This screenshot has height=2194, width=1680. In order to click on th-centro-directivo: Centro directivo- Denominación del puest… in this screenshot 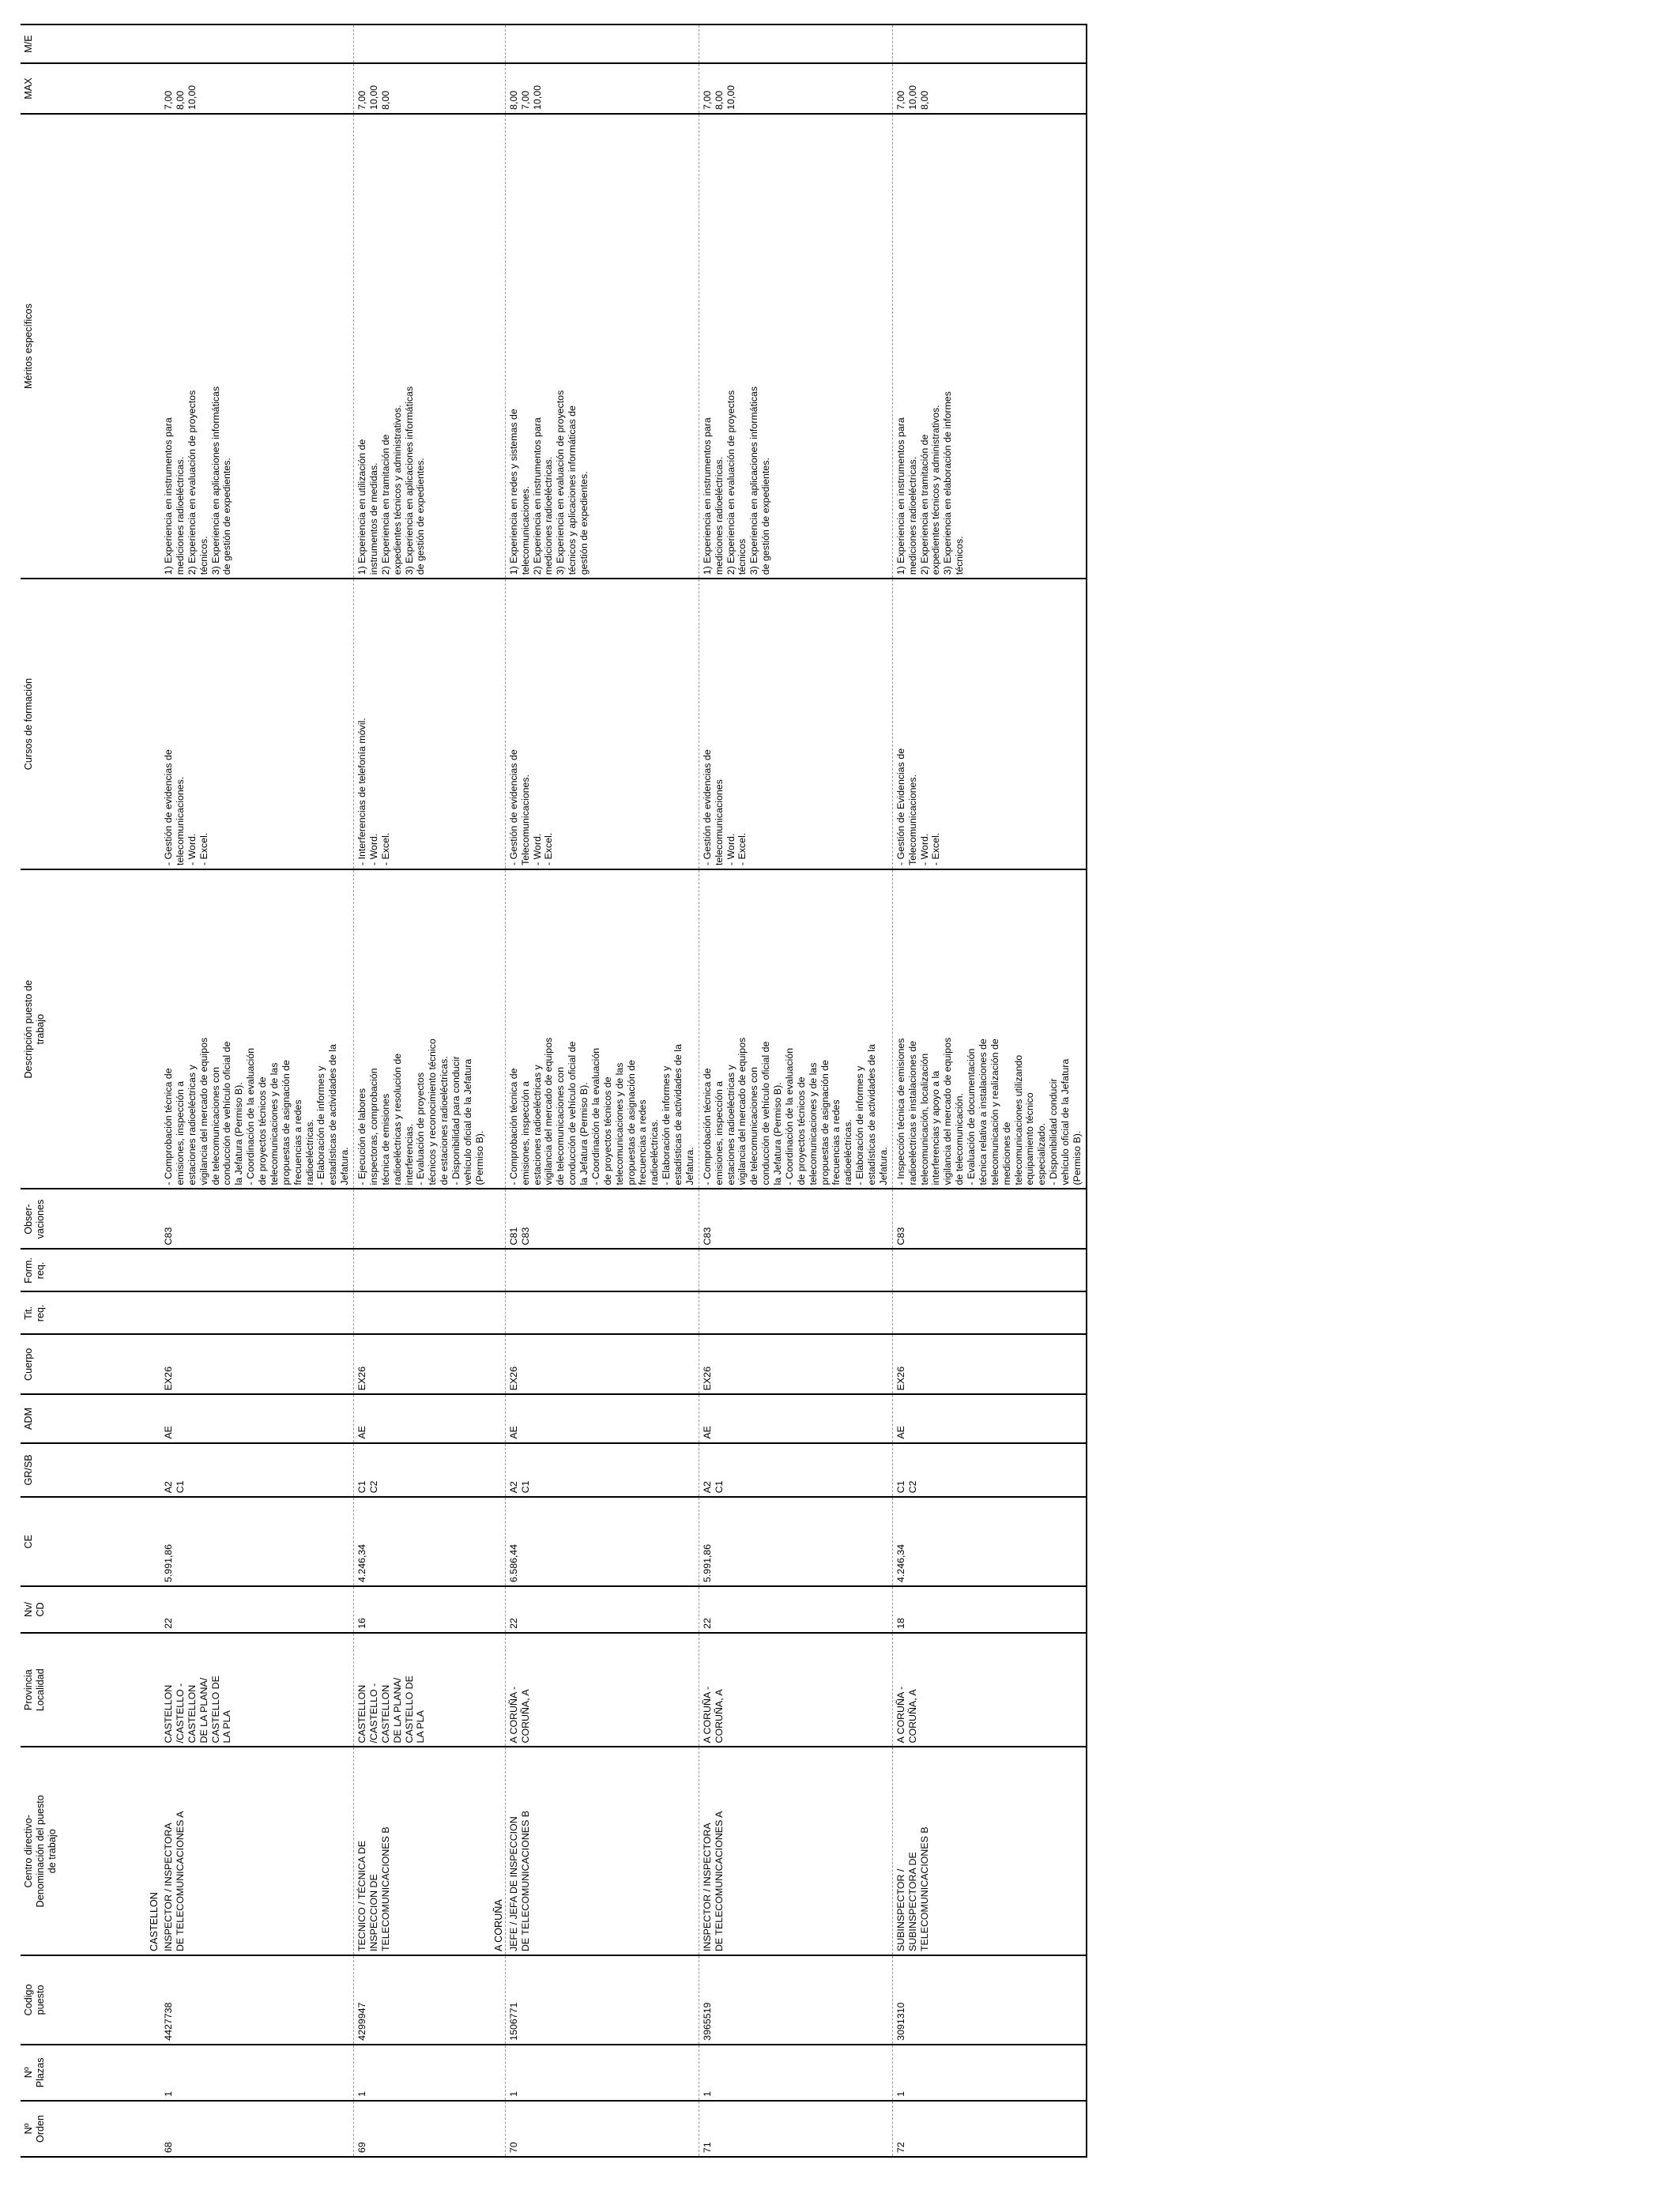, I will do `click(82, 1851)`.